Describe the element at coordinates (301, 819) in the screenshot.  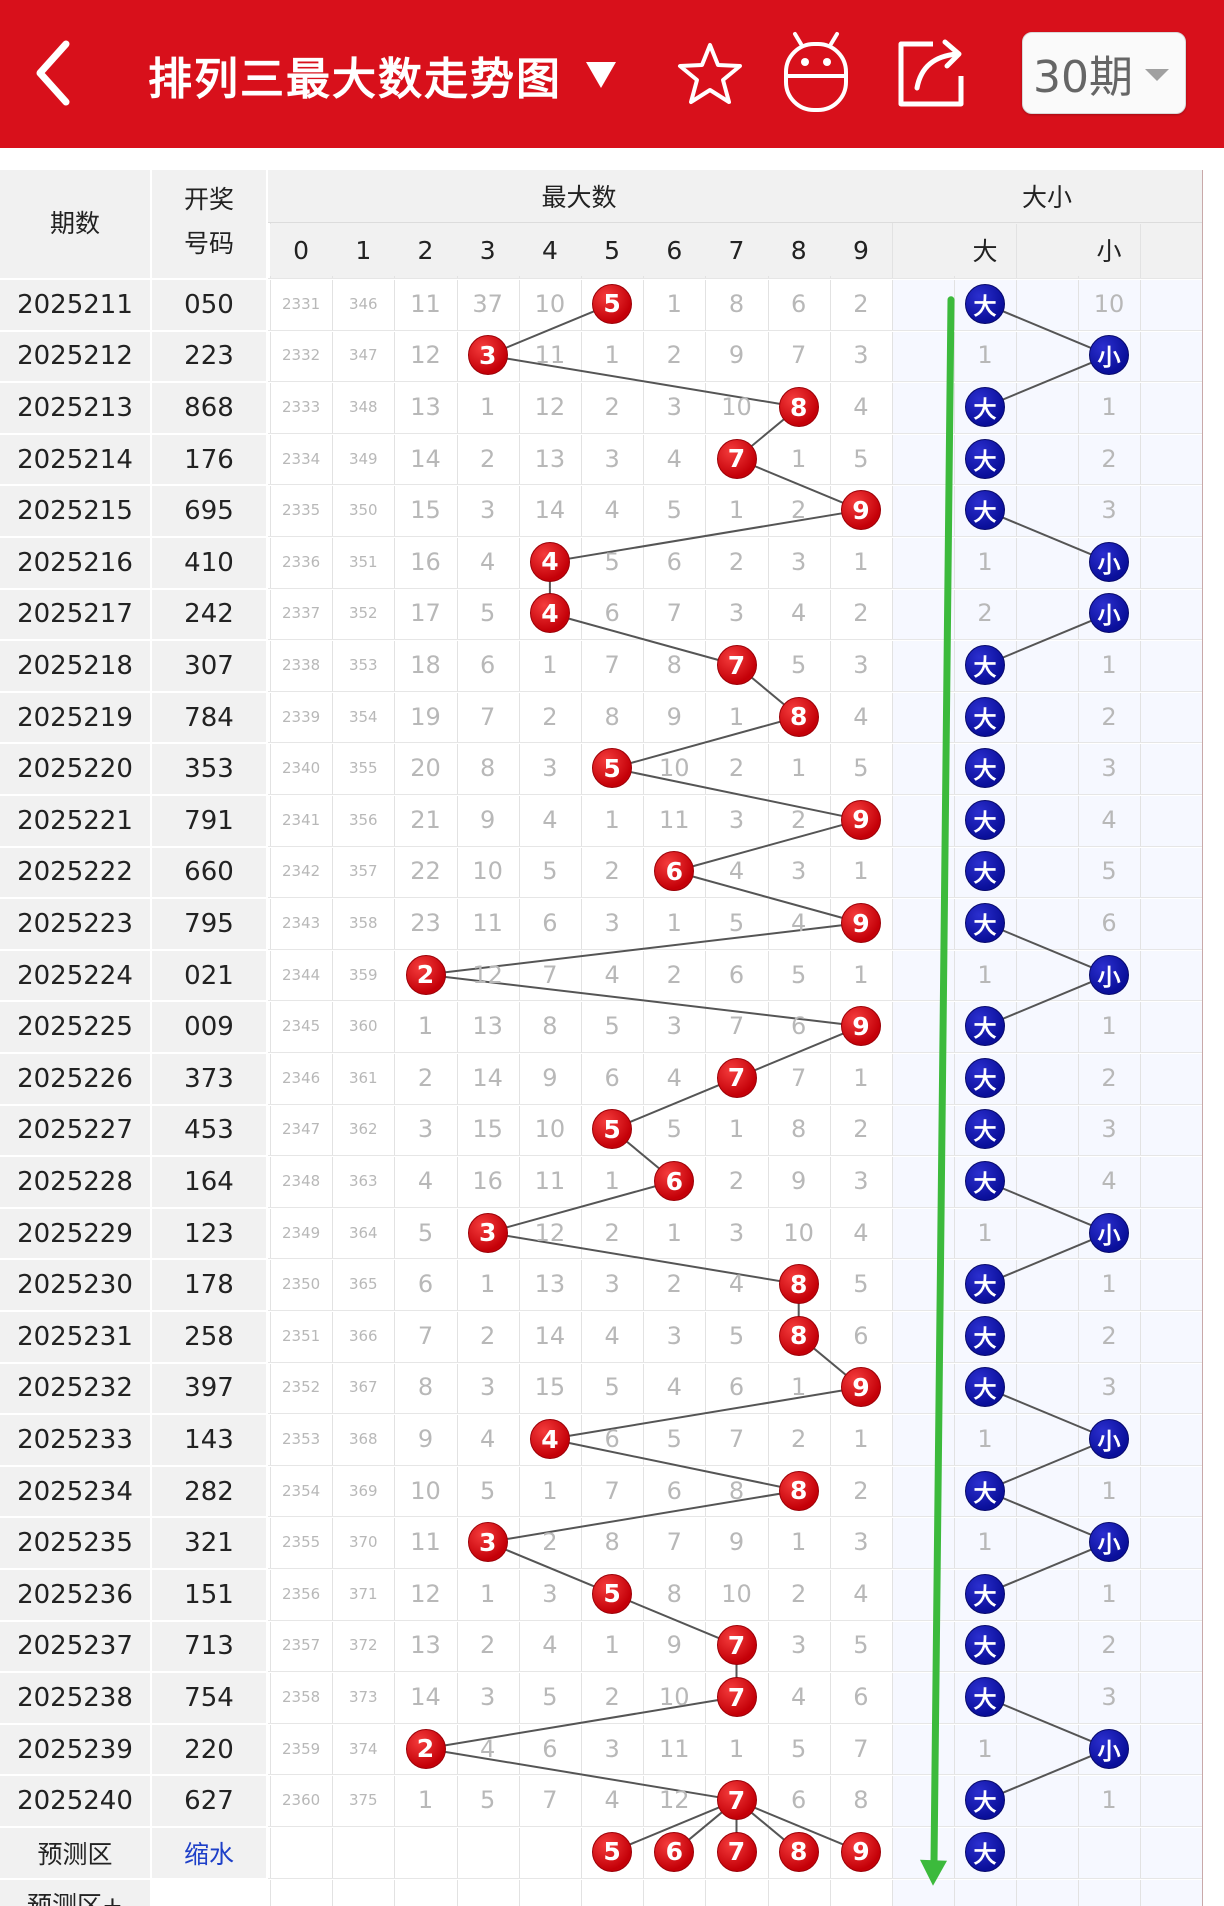
I see `omission-count: 2341` at that location.